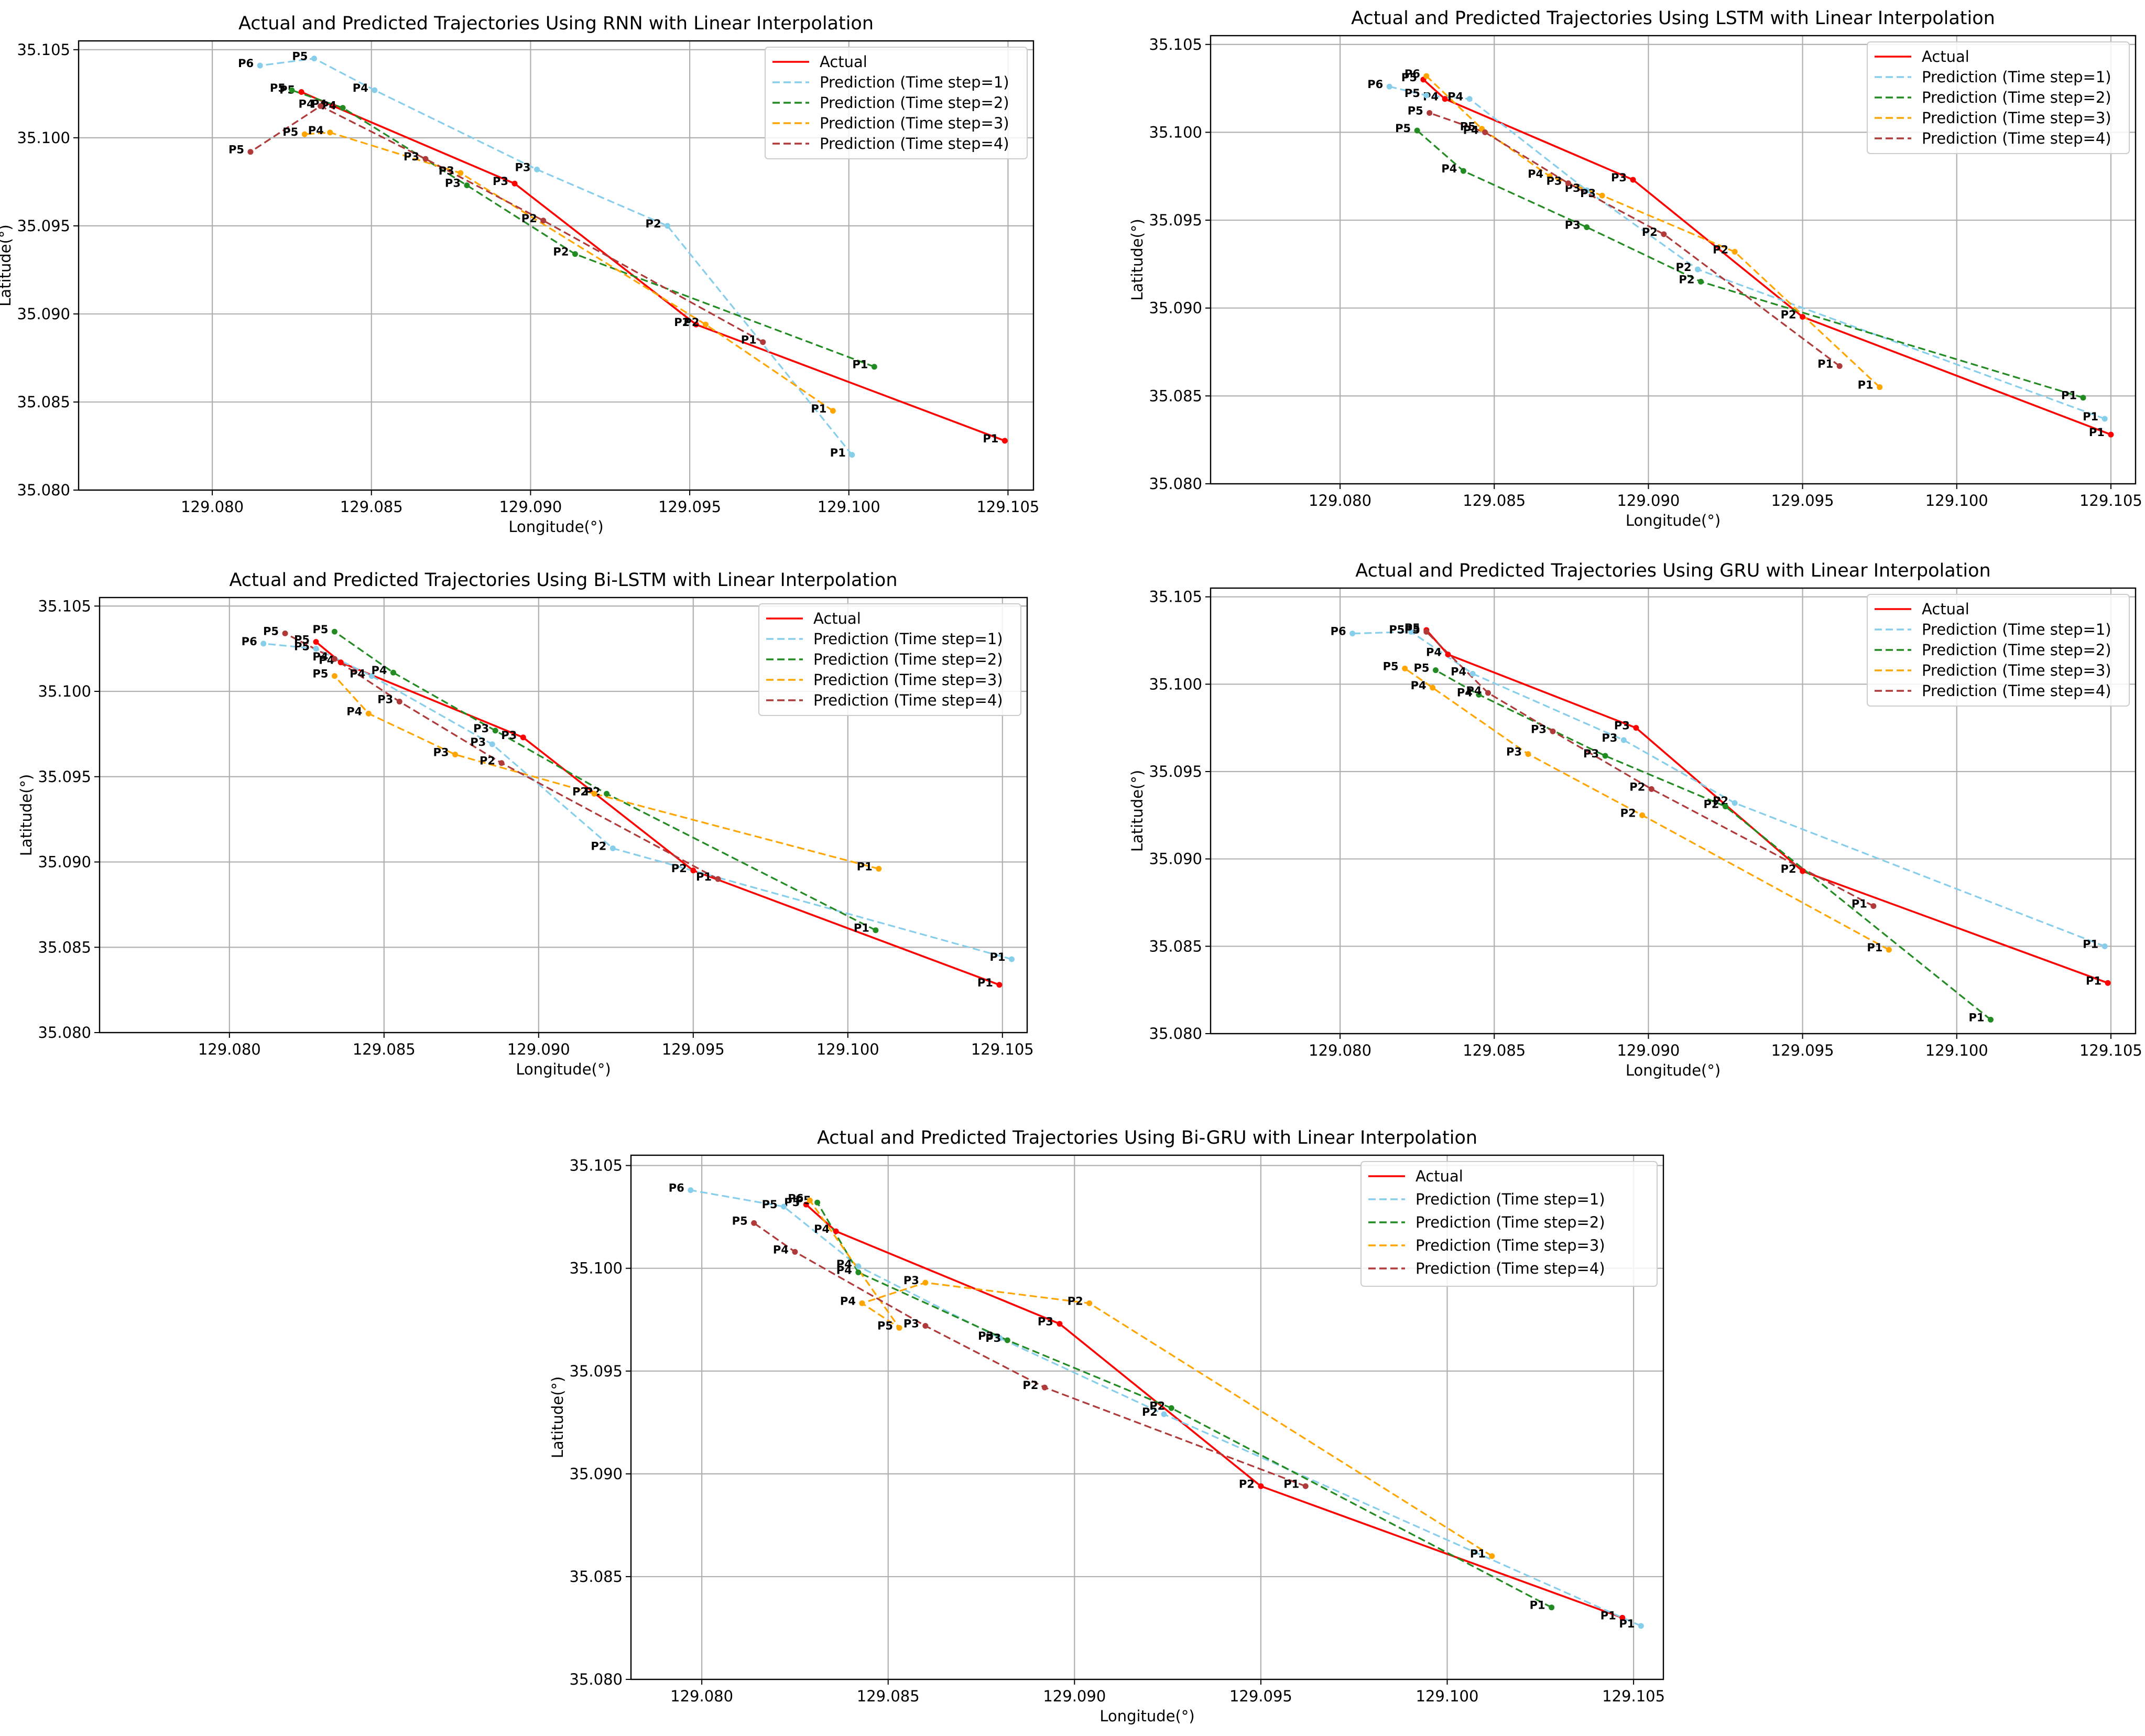 This screenshot has width=2145, height=1736. Describe the element at coordinates (637, 801) in the screenshot. I see `series-line-ts1` at that location.